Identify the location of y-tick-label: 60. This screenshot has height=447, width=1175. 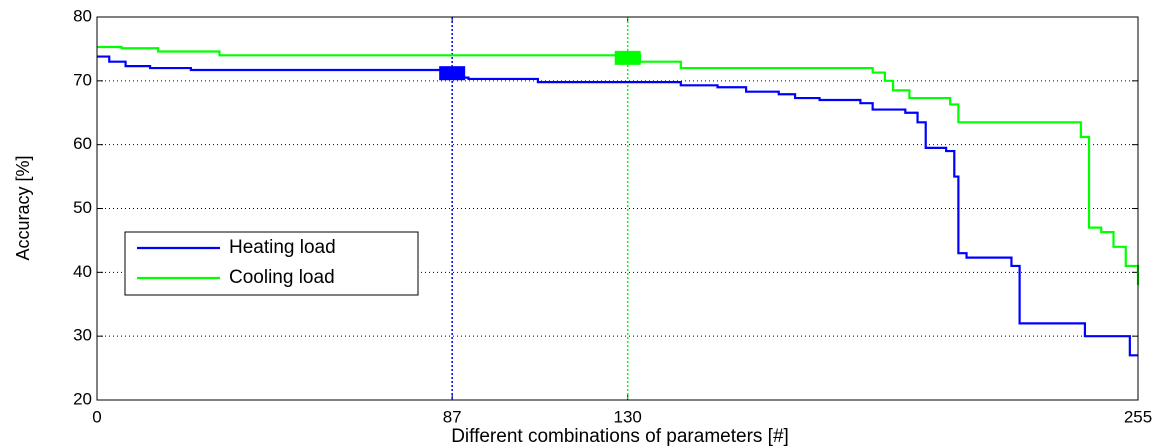
(82, 143).